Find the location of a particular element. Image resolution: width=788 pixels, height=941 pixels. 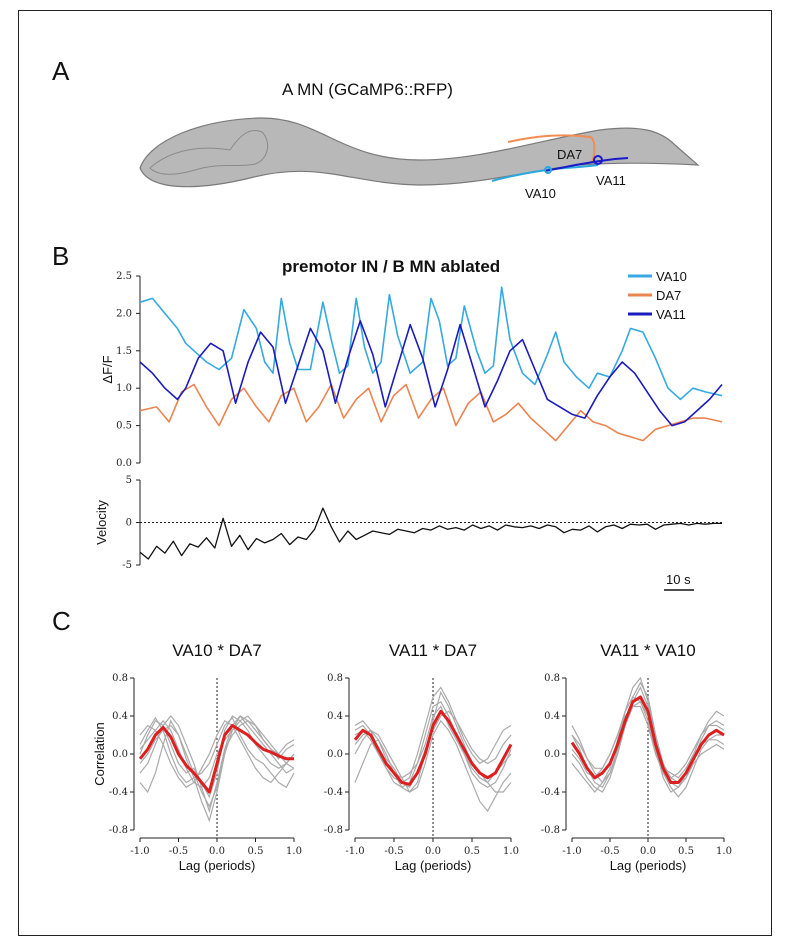

correlation-chart-title: VA11 * VA10 is located at coordinates (647, 650).